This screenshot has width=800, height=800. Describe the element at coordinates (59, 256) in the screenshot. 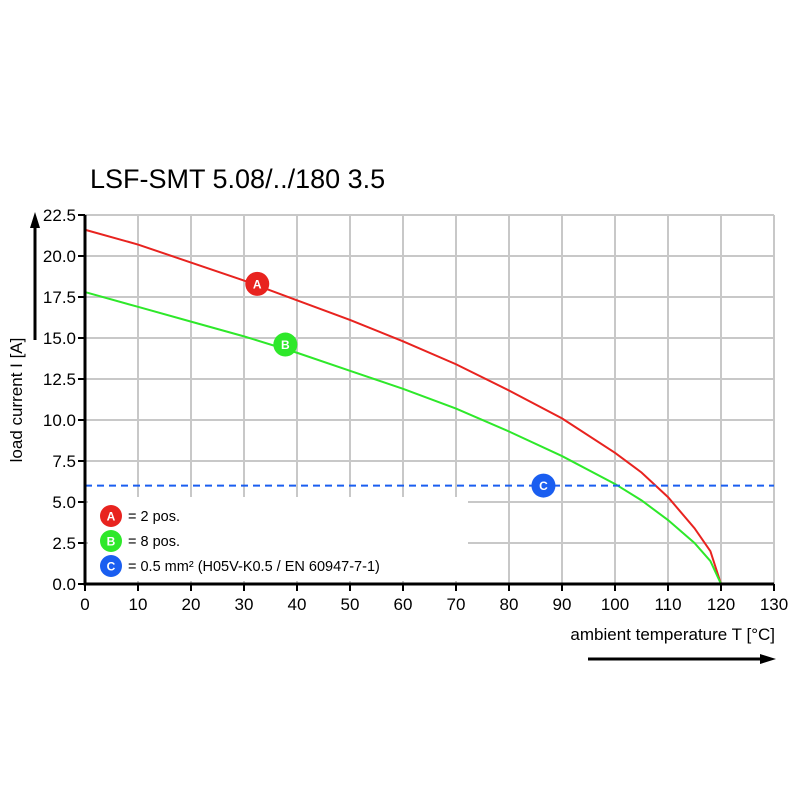

I see `y-tick-label: 20.0` at that location.